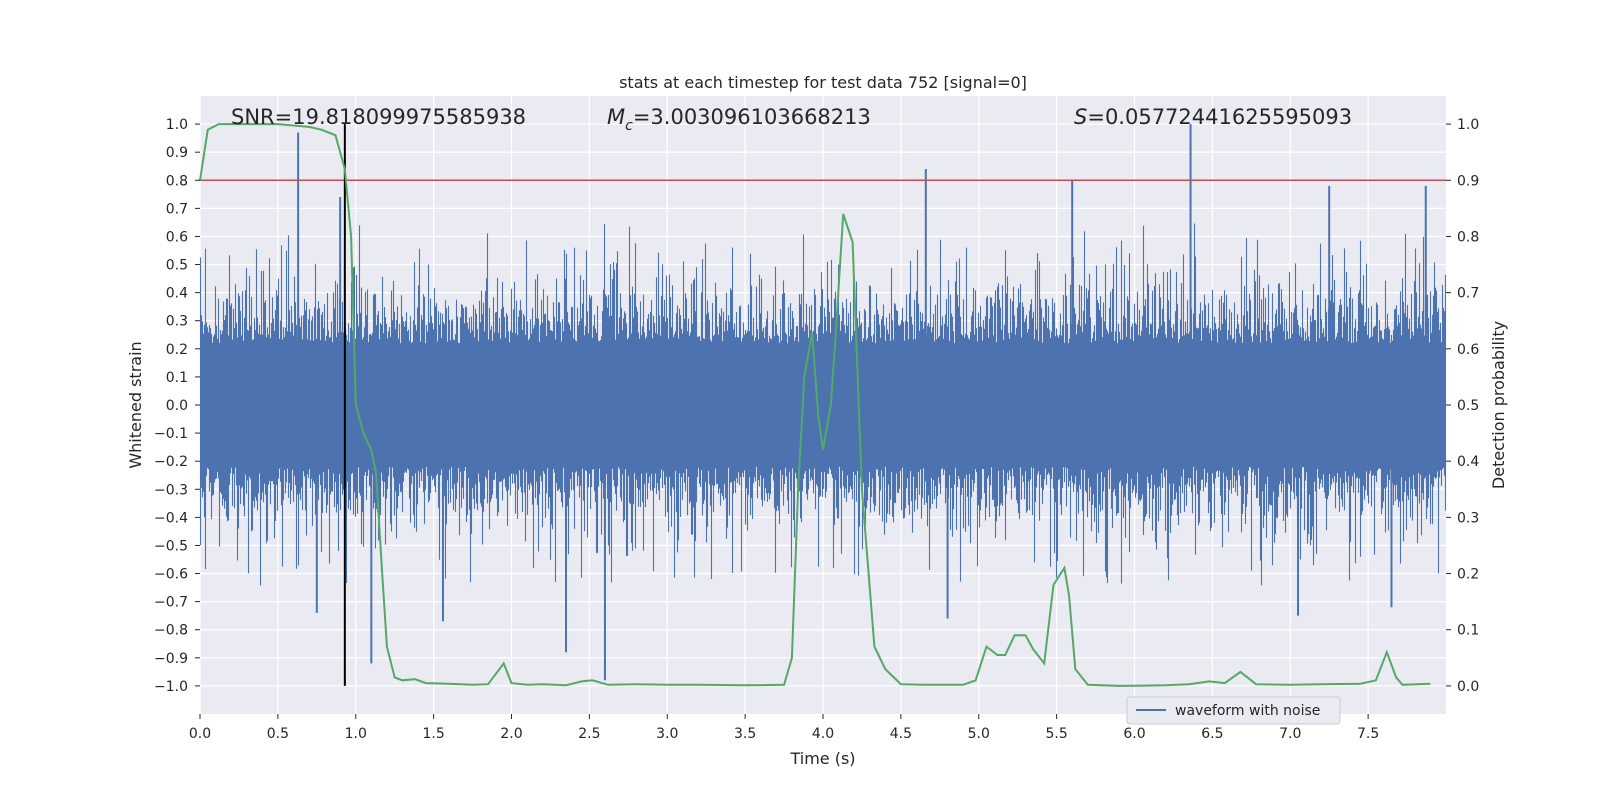  I want to click on y-left-tick-label: 0.4, so click(177, 294).